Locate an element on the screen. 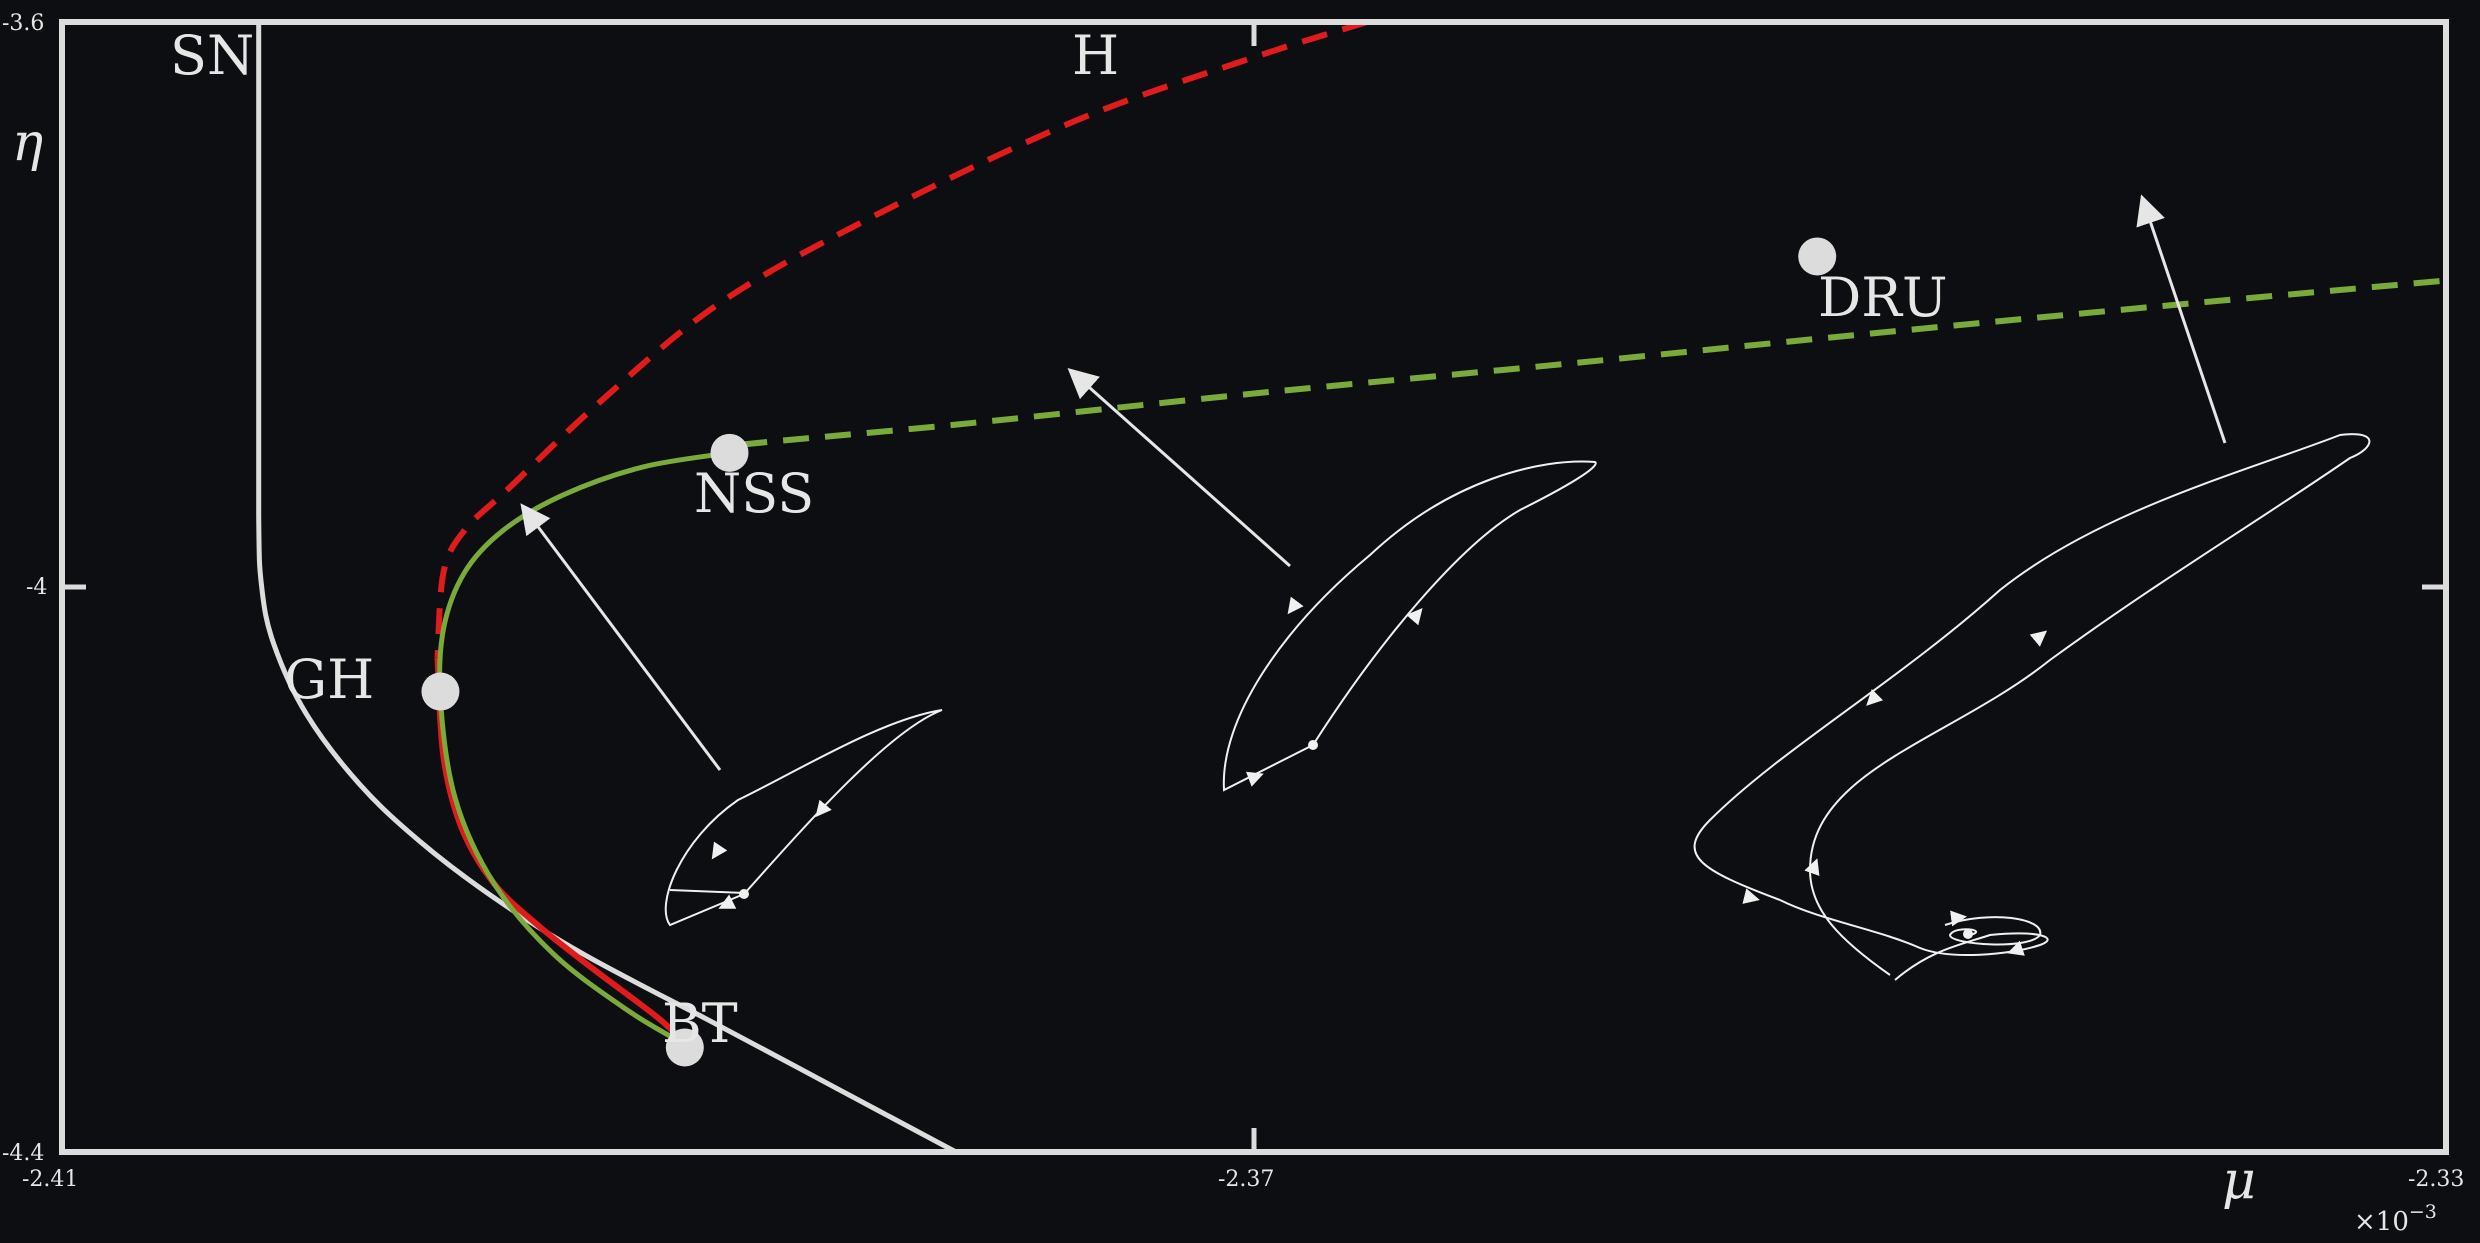 The width and height of the screenshot is (2480, 1243). x-tick-label-mid: -2.37 is located at coordinates (1246, 1179).